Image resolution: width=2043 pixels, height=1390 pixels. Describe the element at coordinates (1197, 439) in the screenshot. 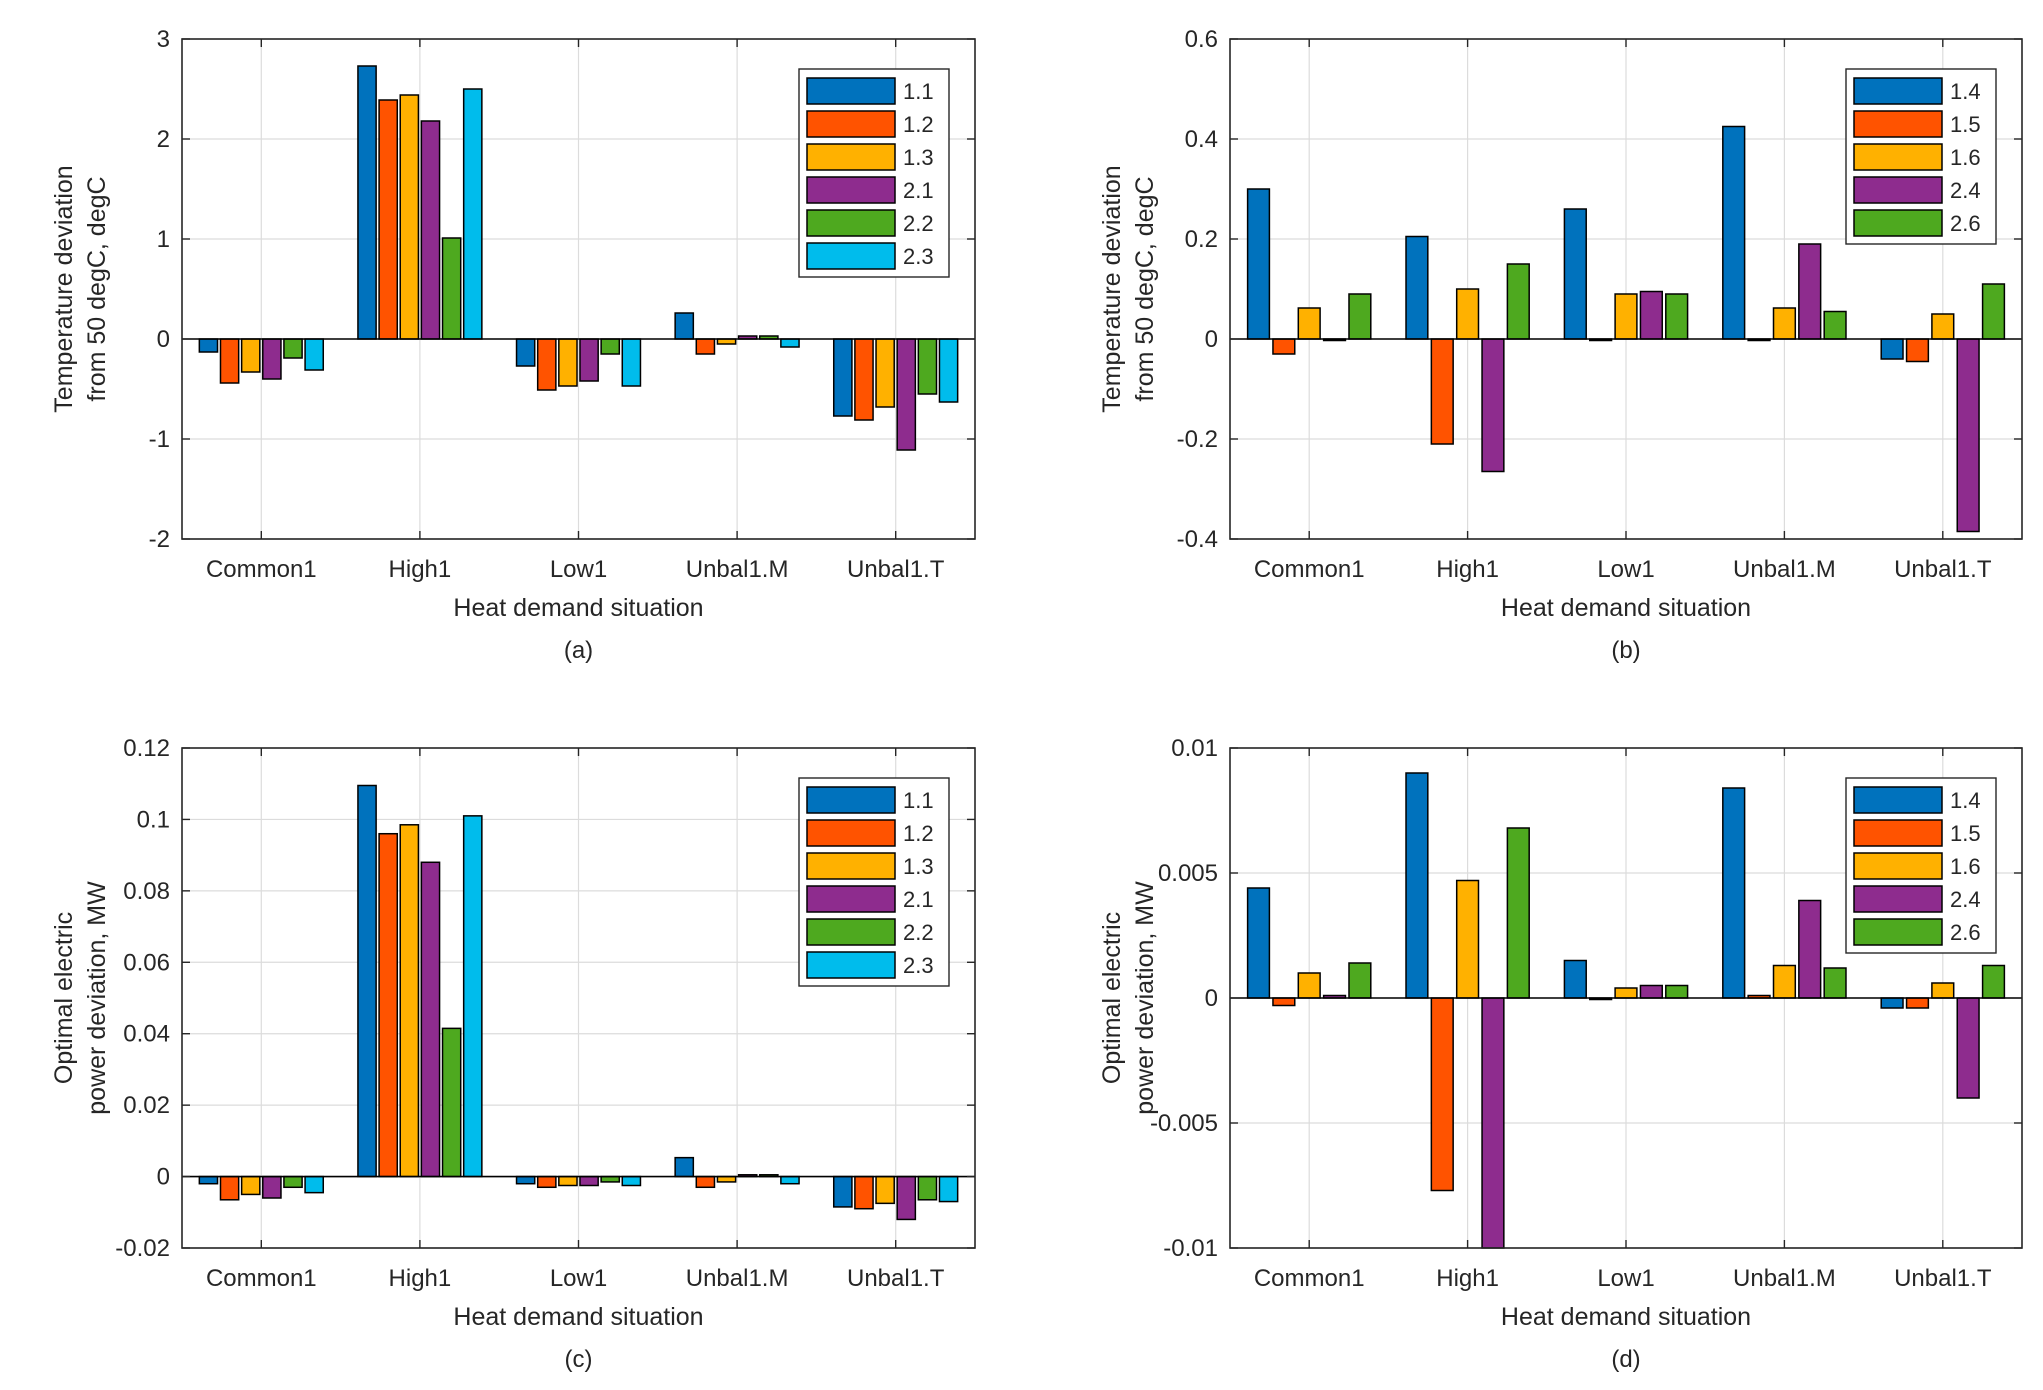

I see `y-tick-label: -0.2` at that location.